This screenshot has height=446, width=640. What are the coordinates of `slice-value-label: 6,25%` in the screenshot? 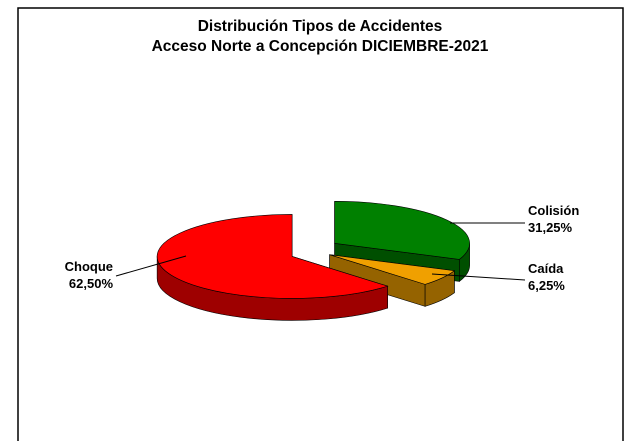 It's located at (546, 285).